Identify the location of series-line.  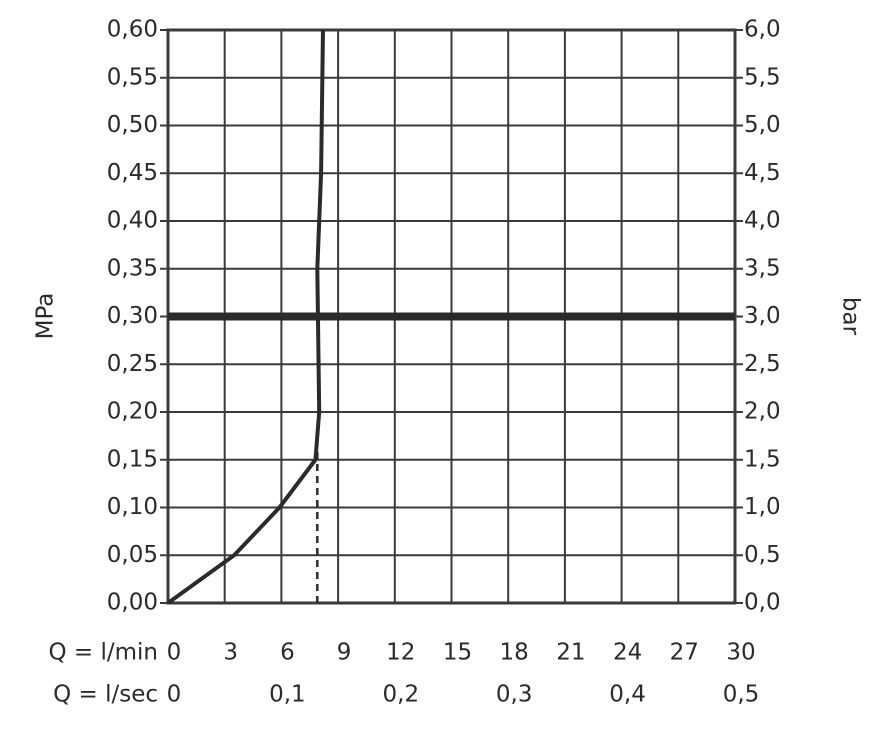
(245, 317).